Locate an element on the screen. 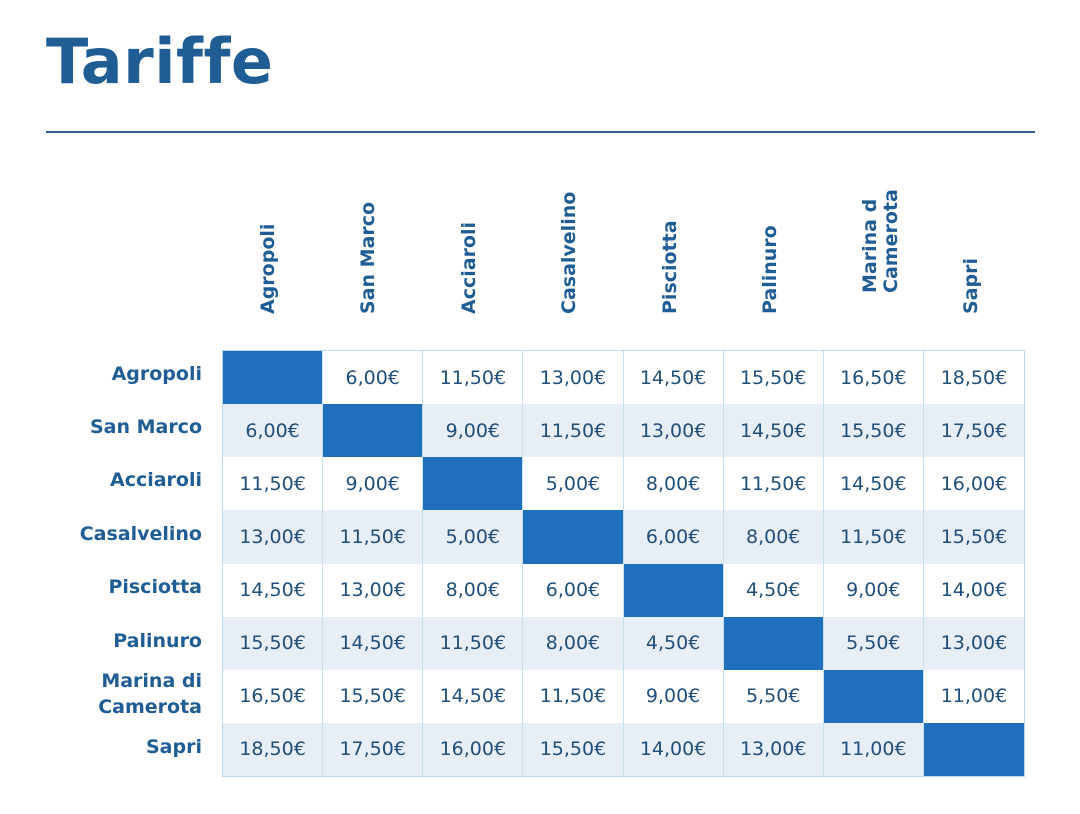  title-divider is located at coordinates (540, 132).